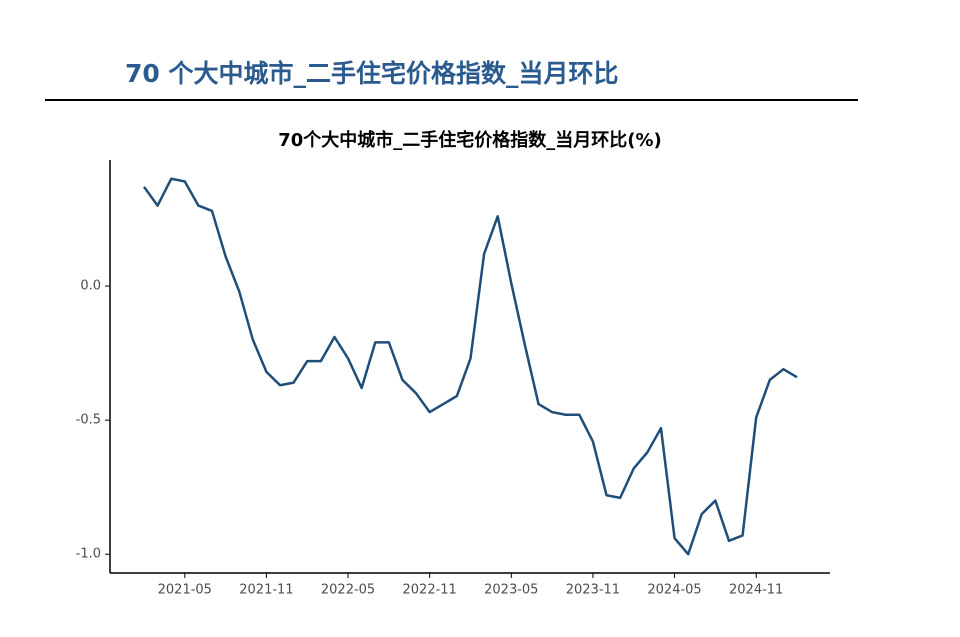  What do you see at coordinates (593, 590) in the screenshot?
I see `x-tick-label: 2023-11` at bounding box center [593, 590].